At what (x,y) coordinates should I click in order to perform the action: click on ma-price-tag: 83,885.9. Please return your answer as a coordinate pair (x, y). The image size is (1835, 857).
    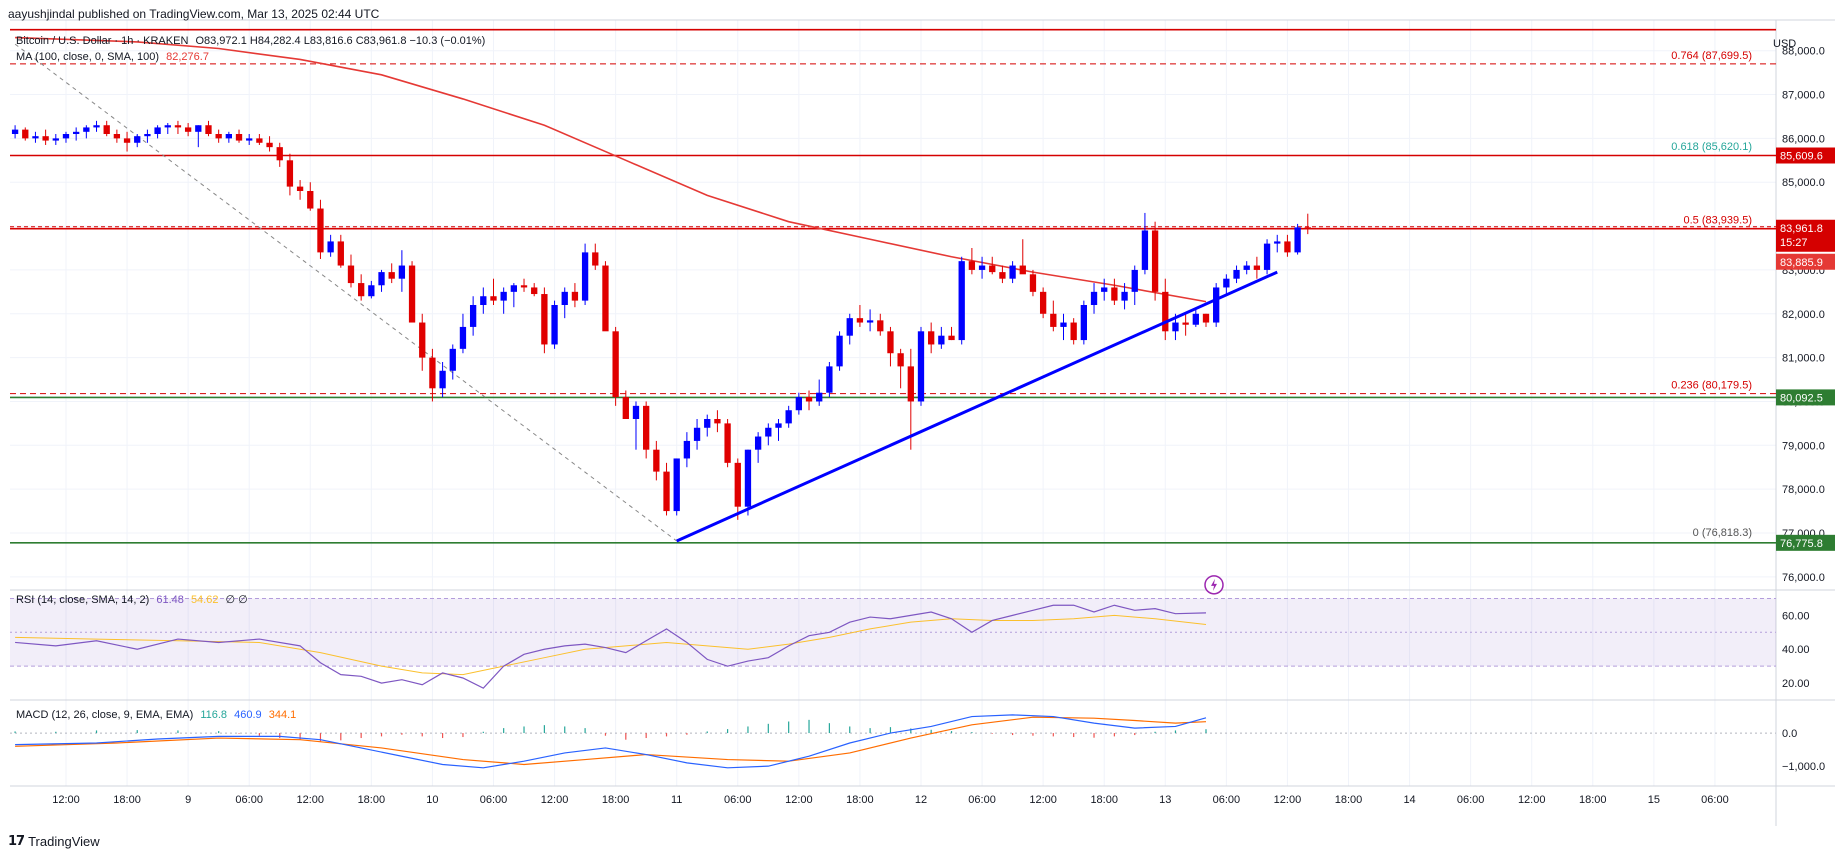
    Looking at the image, I should click on (1805, 261).